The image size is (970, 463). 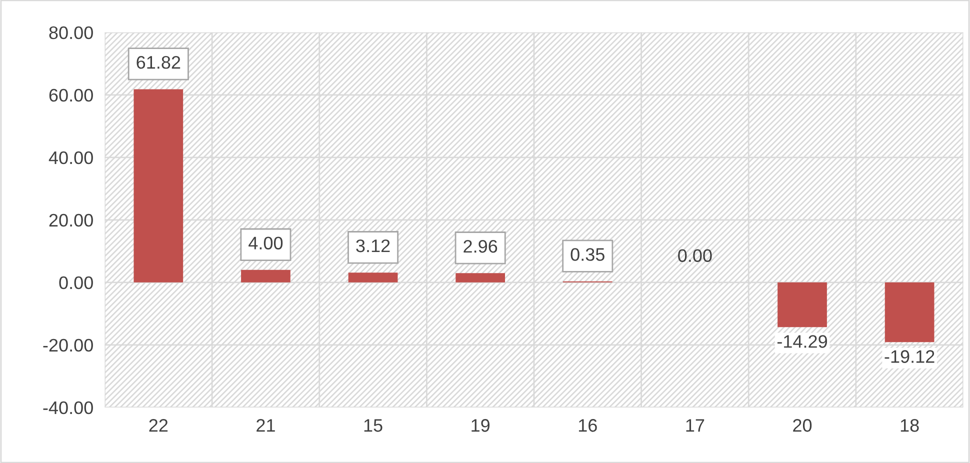 What do you see at coordinates (481, 246) in the screenshot?
I see `data-label: 2.96` at bounding box center [481, 246].